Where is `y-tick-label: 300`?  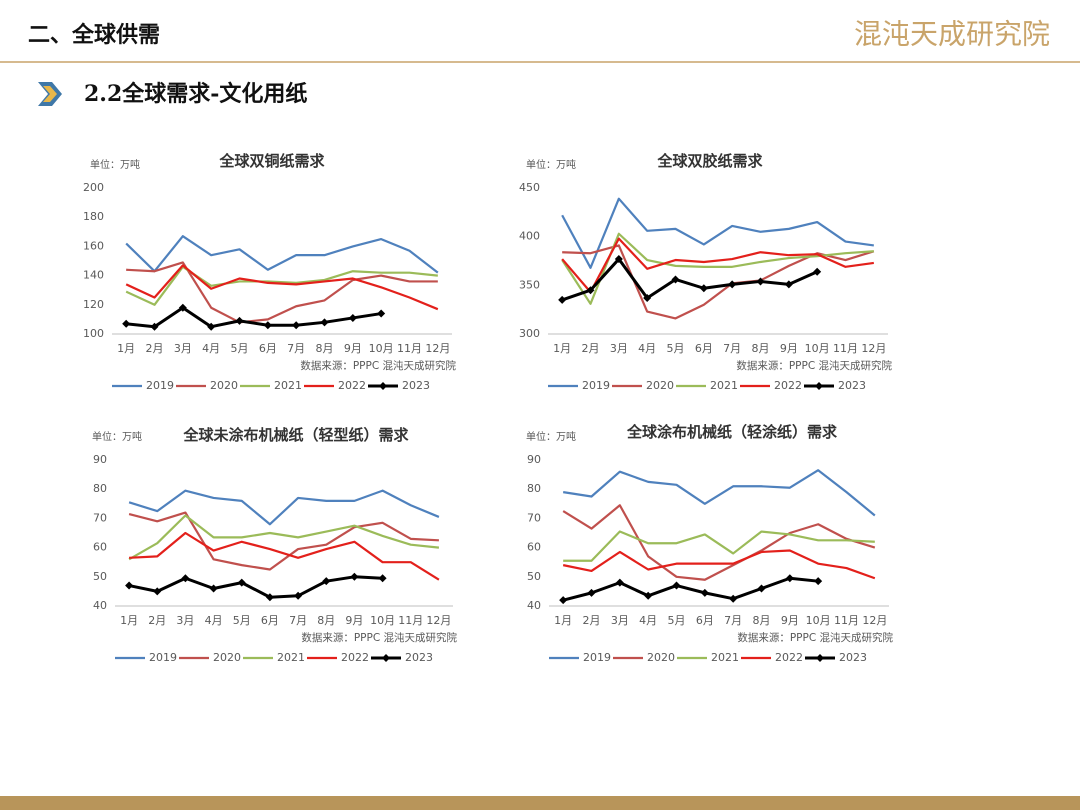 y-tick-label: 300 is located at coordinates (529, 333).